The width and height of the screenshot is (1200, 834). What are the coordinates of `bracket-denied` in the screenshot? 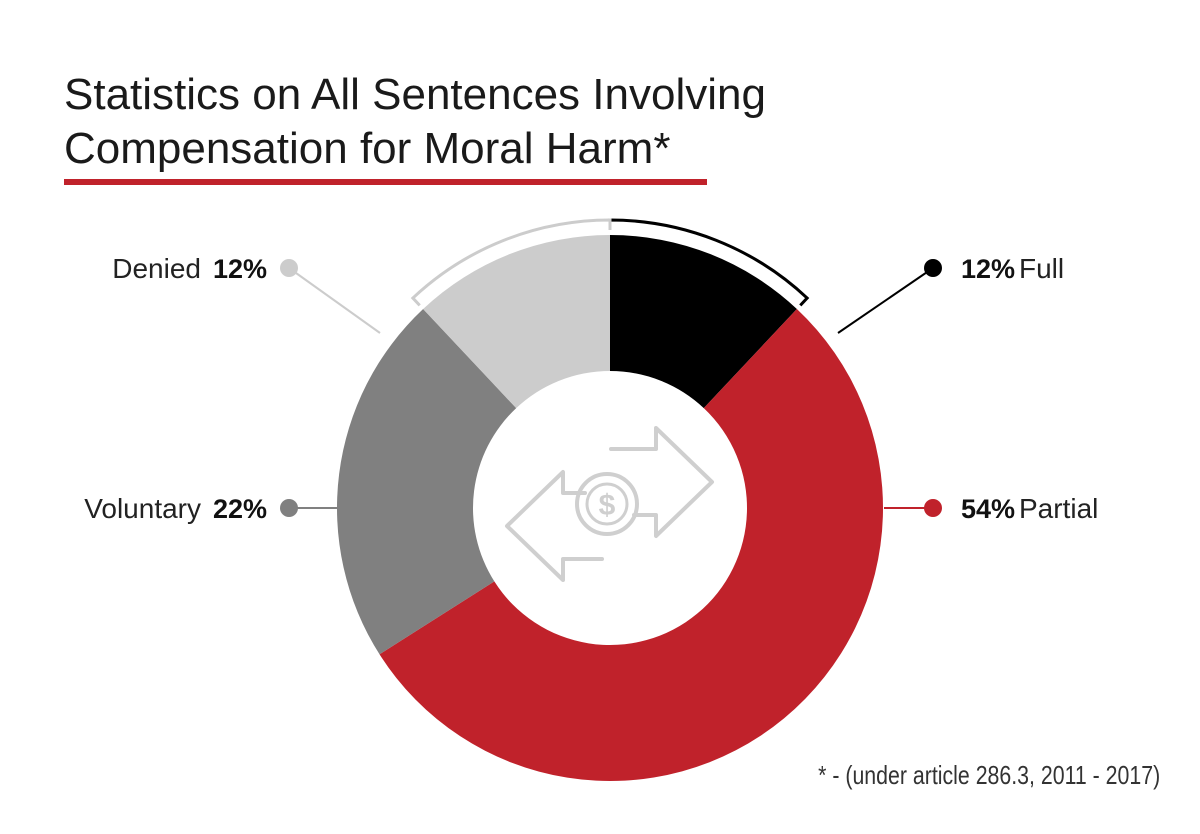 It's located at (511, 262).